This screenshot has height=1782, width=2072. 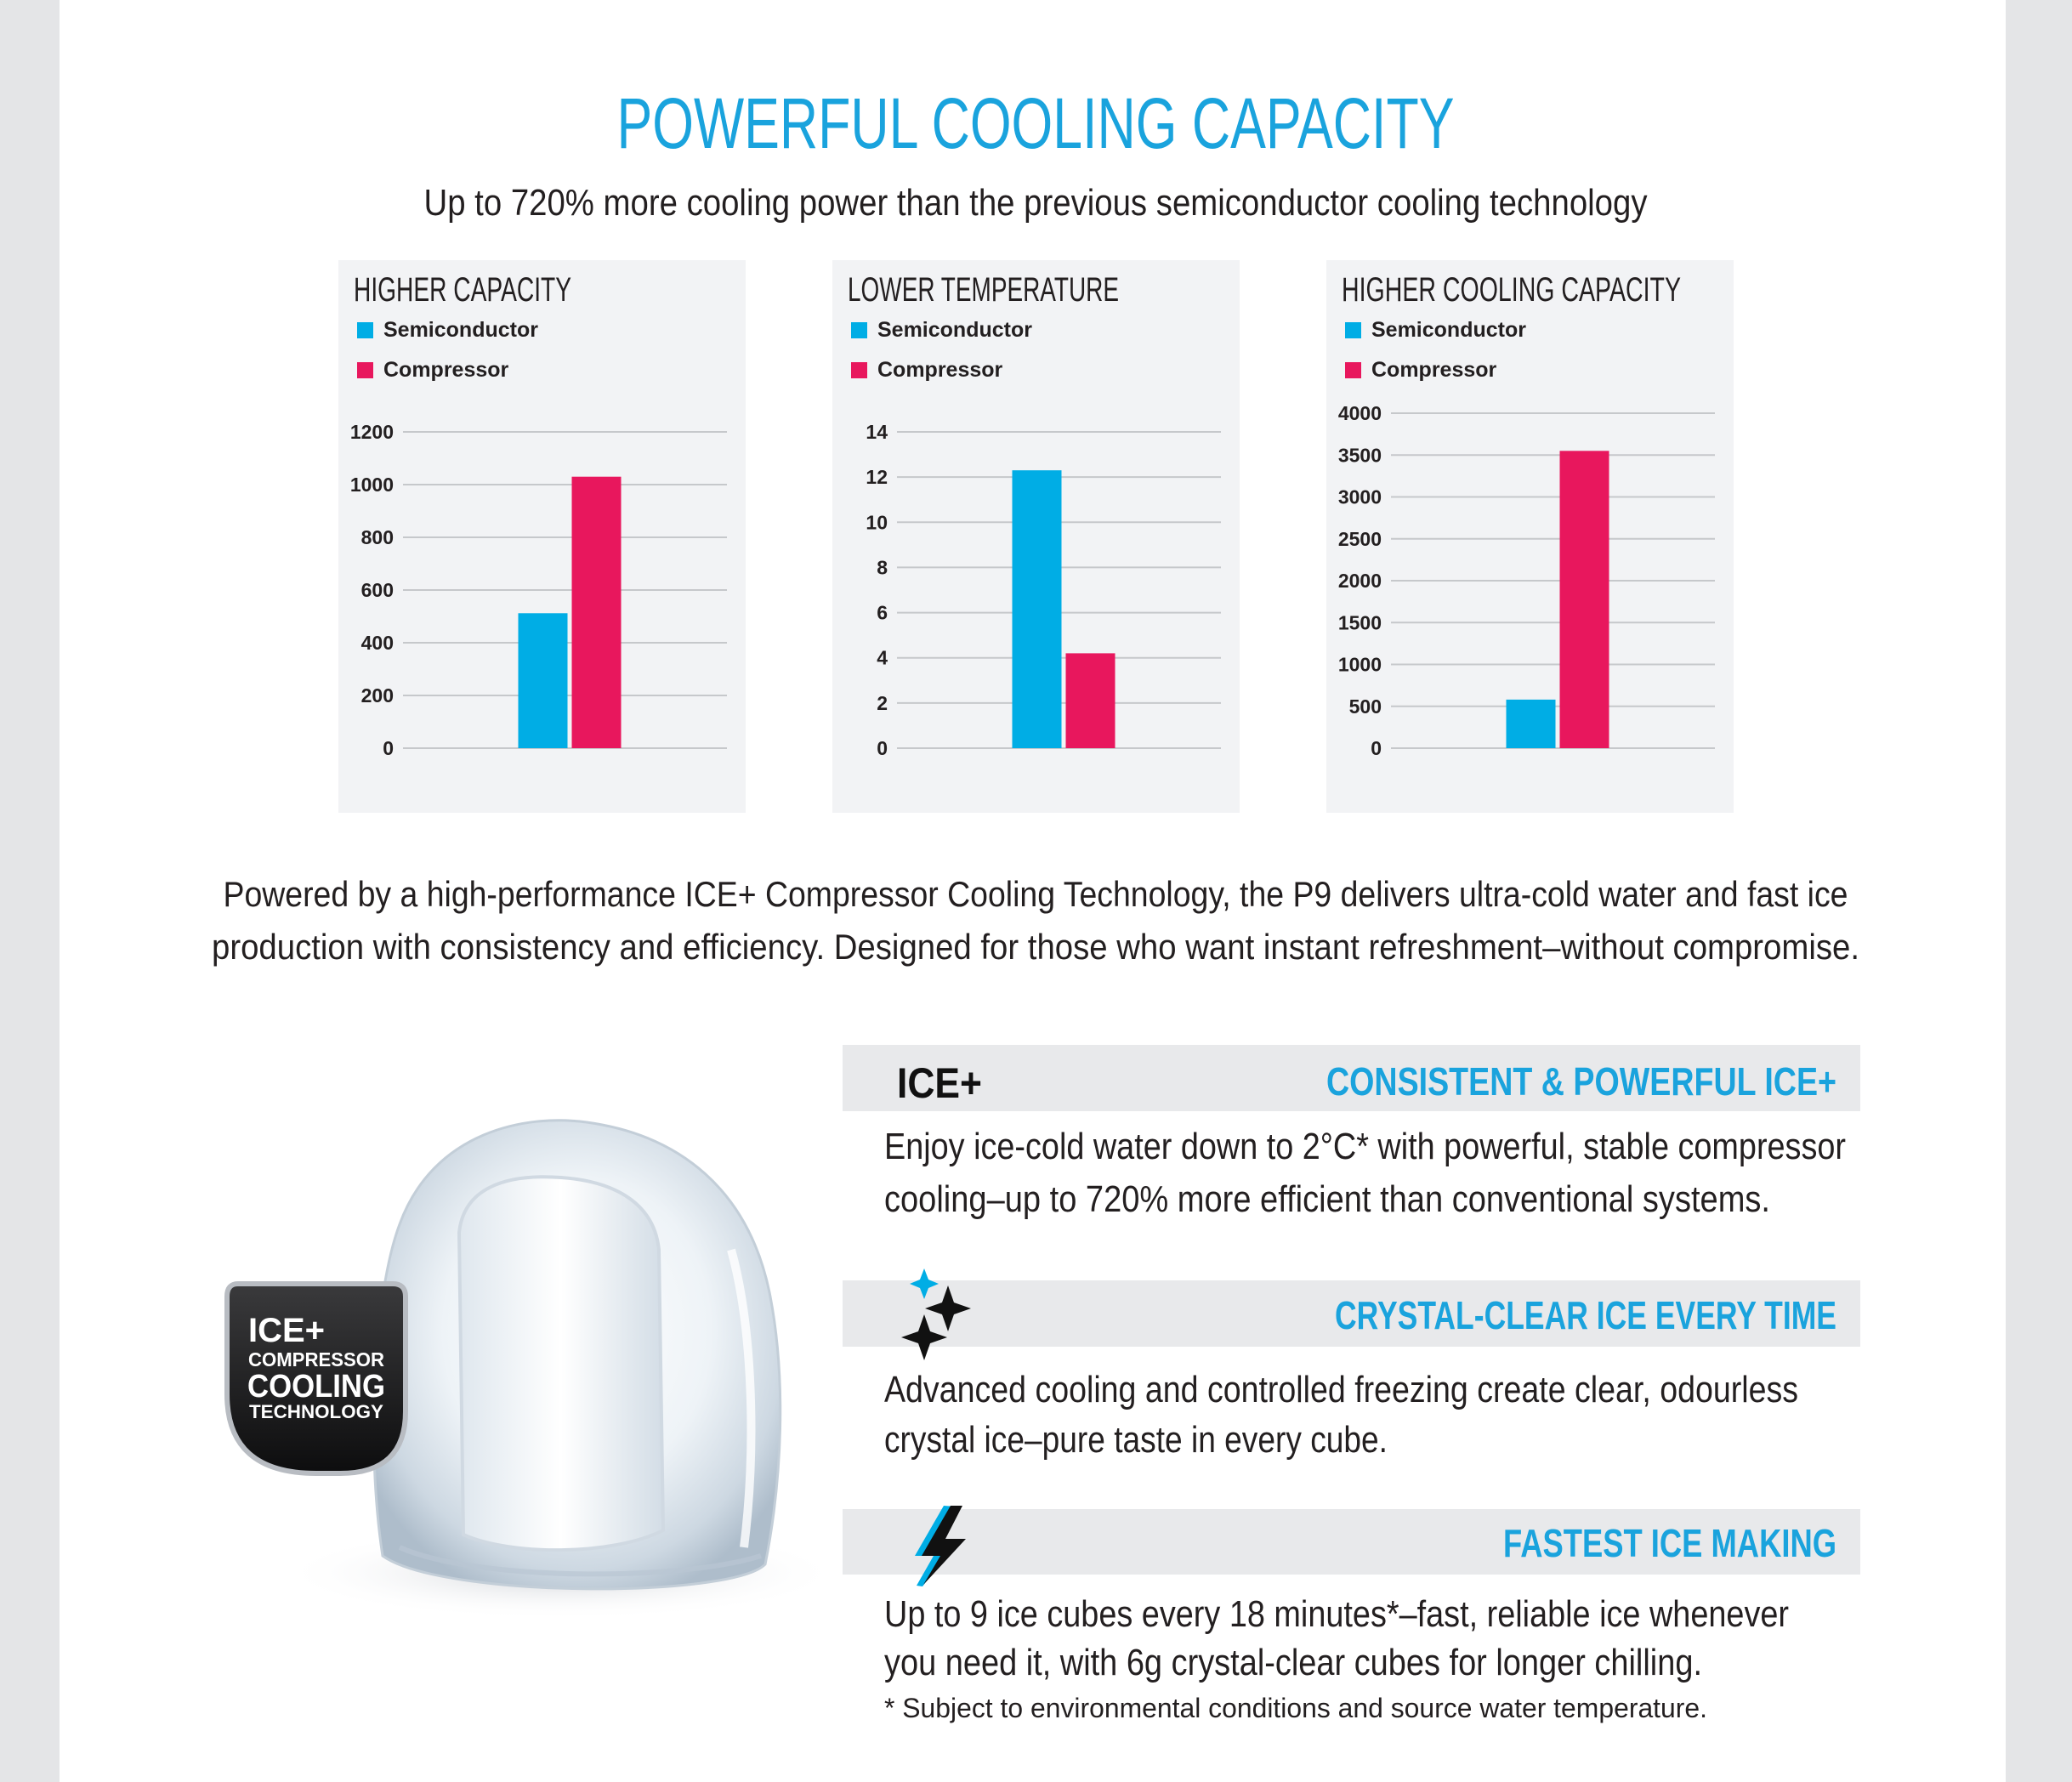 What do you see at coordinates (1360, 413) in the screenshot?
I see `y-tick-label: 4000` at bounding box center [1360, 413].